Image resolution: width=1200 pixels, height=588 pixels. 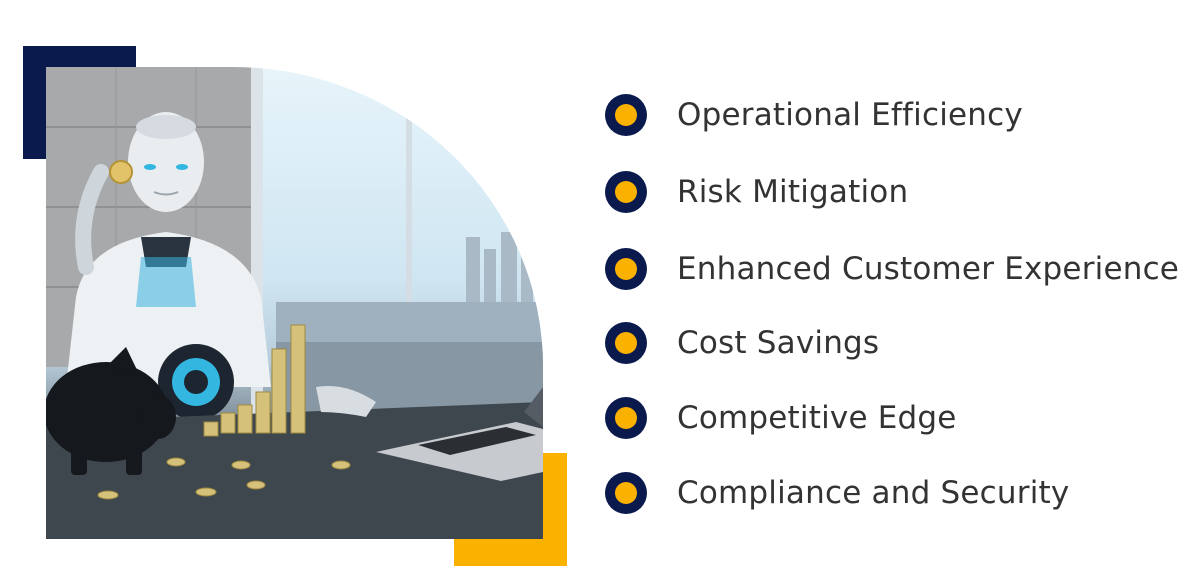 I want to click on benefit-label: Cost Savings, so click(x=778, y=343).